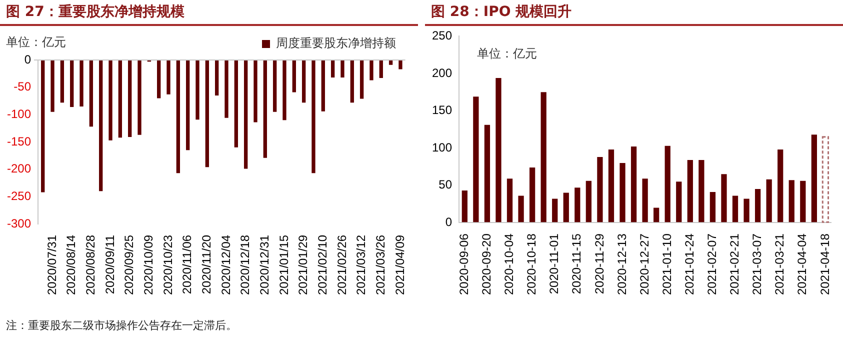  What do you see at coordinates (225, 265) in the screenshot?
I see `x-tick-label: 2020/12/04` at bounding box center [225, 265].